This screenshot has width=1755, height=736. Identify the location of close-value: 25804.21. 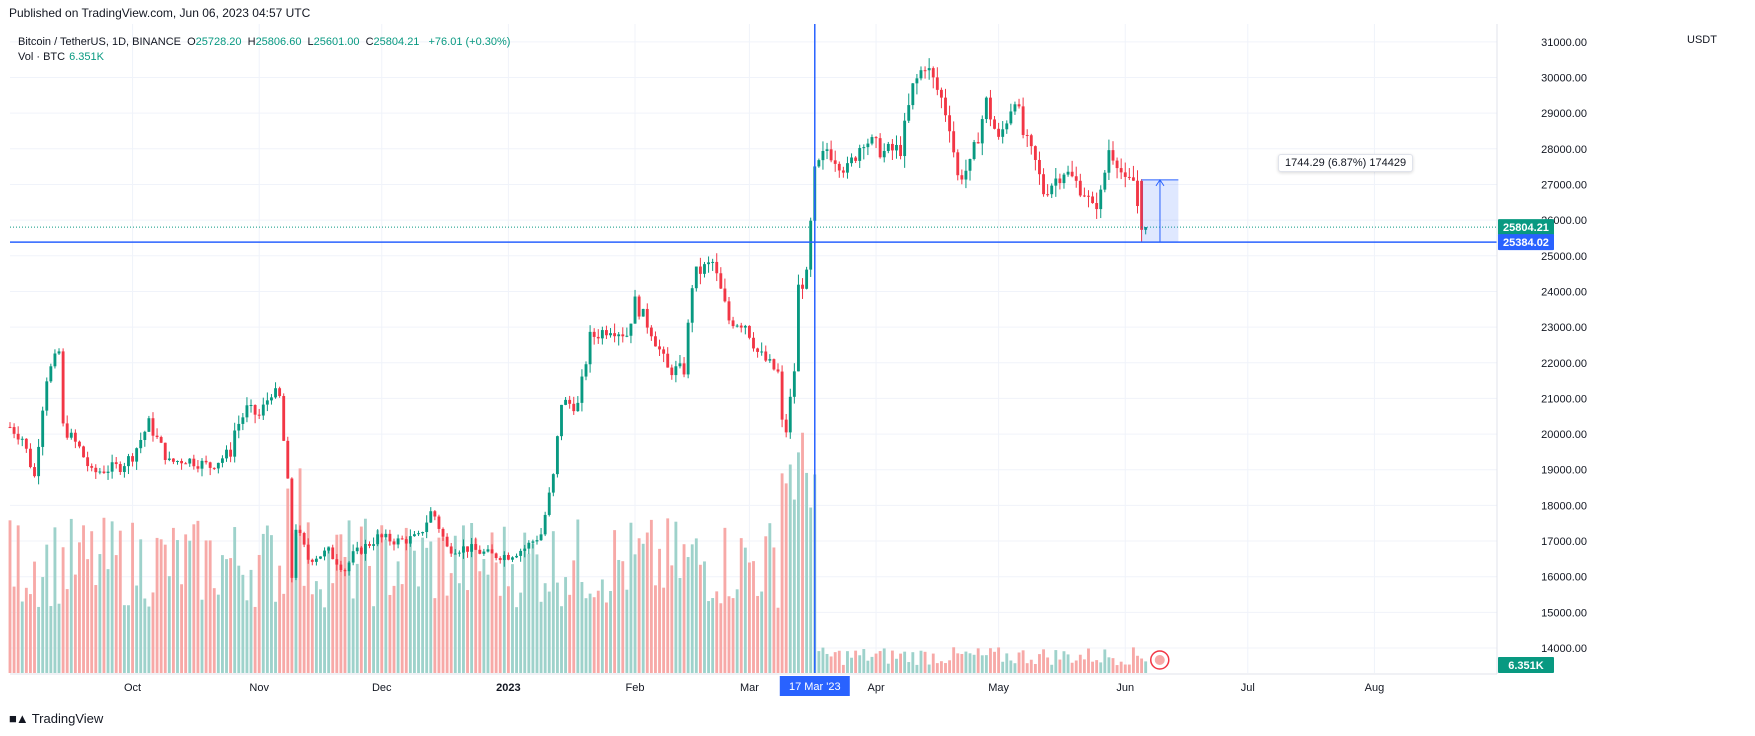
(396, 42).